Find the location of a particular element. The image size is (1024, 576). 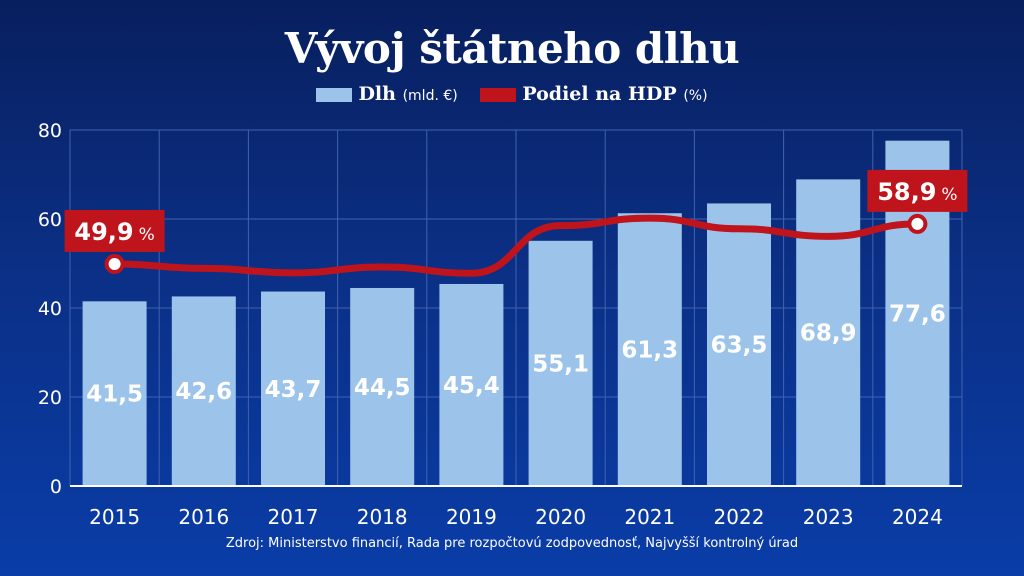

x-tick-label: 2023 is located at coordinates (828, 517).